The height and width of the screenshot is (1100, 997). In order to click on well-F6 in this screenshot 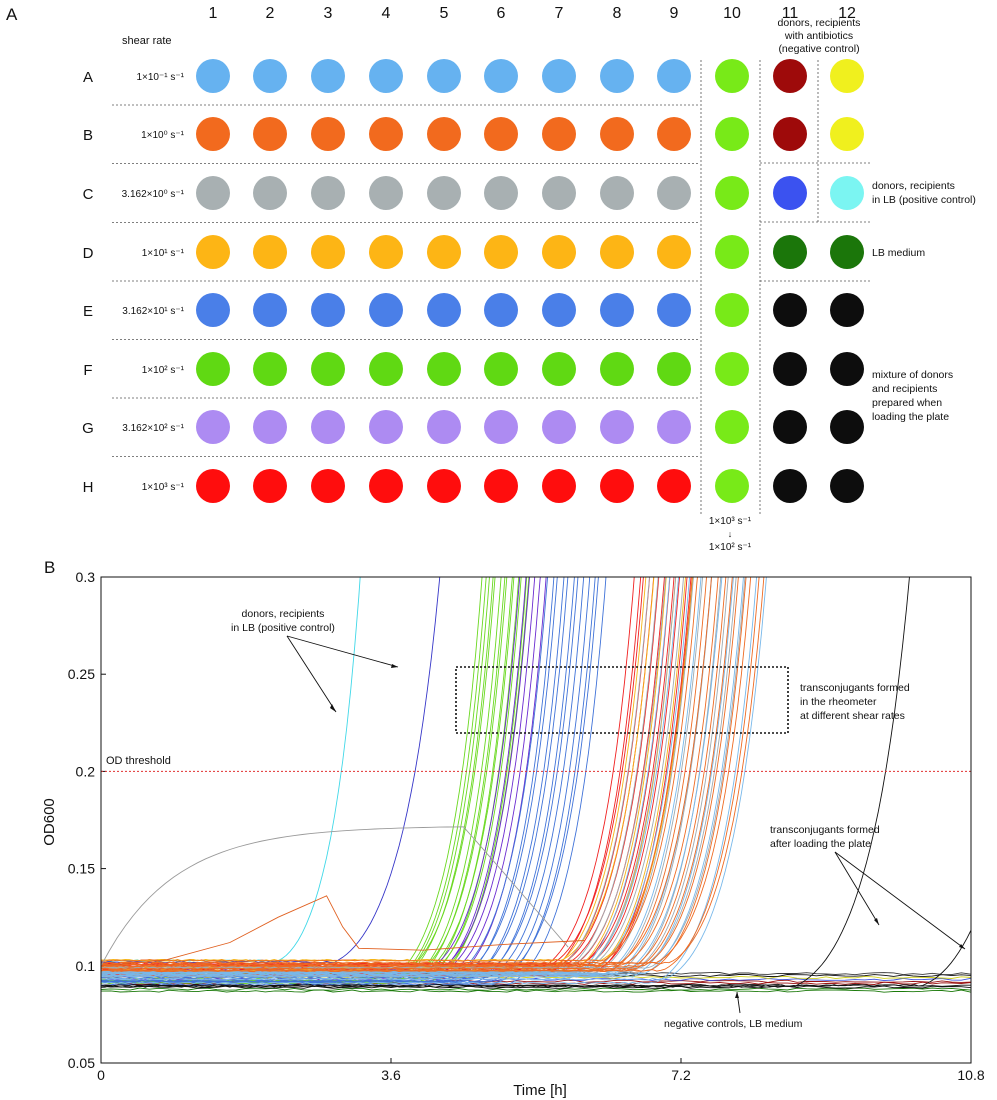, I will do `click(501, 369)`.